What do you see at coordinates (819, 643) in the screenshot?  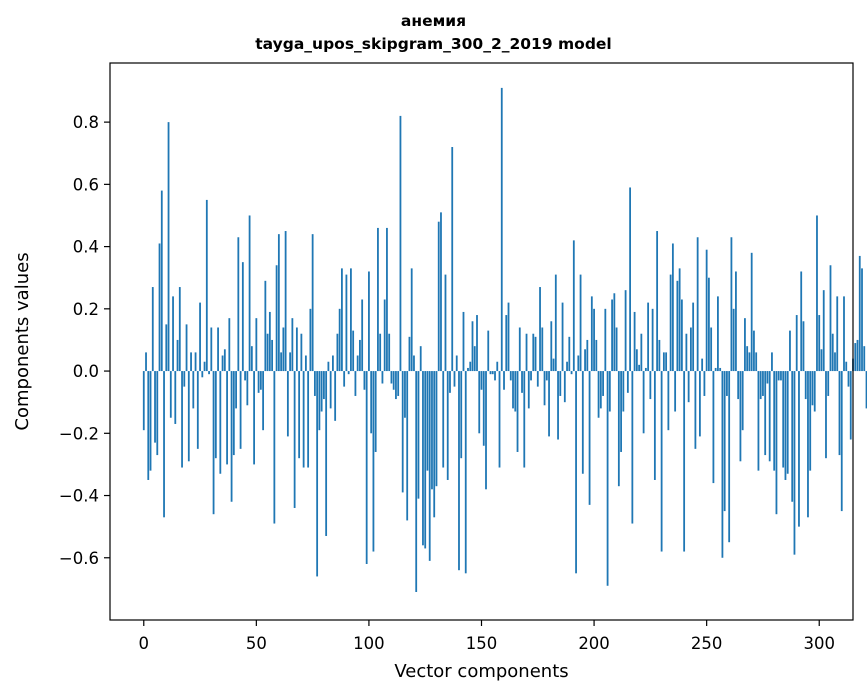 I see `x-tick-label-300: 300` at bounding box center [819, 643].